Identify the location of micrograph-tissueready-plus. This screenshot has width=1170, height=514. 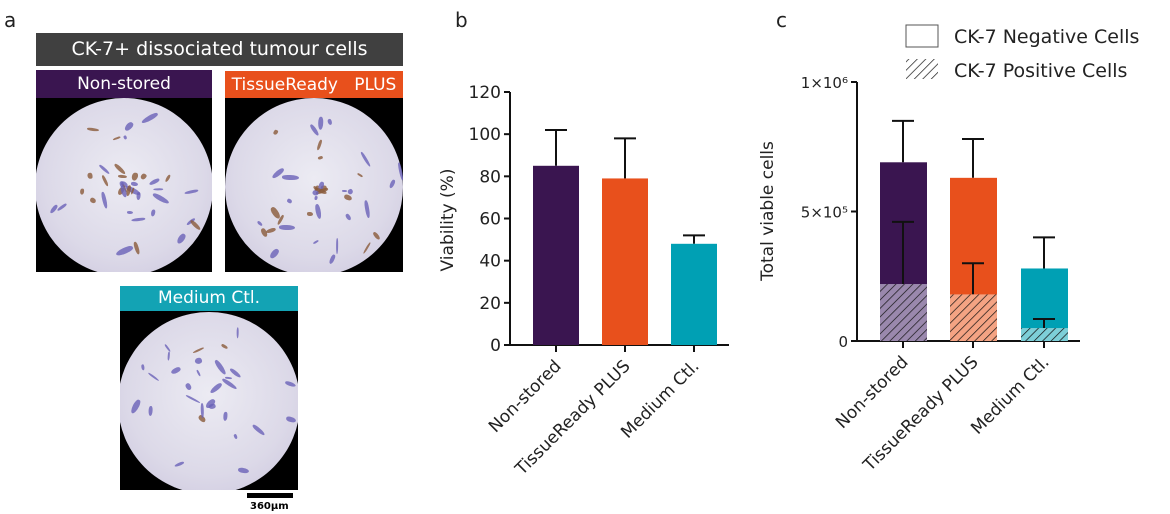
(314, 185).